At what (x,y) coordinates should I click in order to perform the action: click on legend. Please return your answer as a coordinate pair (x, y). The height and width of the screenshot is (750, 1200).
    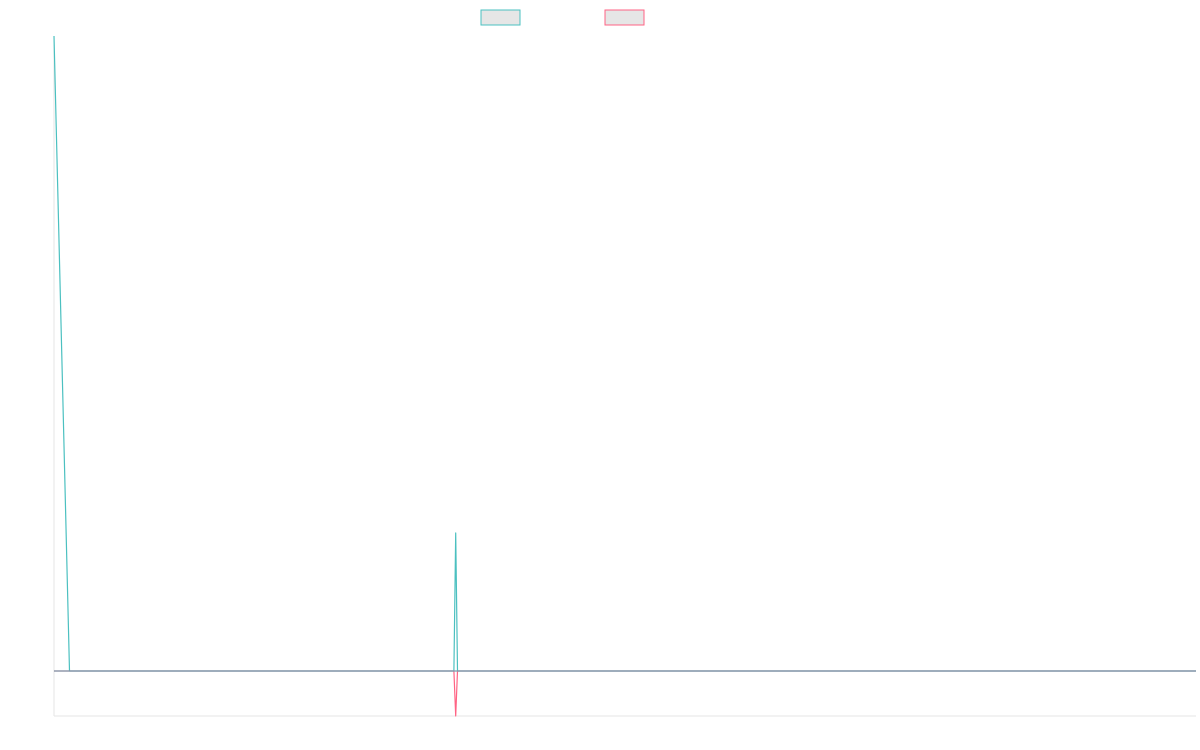
    Looking at the image, I should click on (562, 17).